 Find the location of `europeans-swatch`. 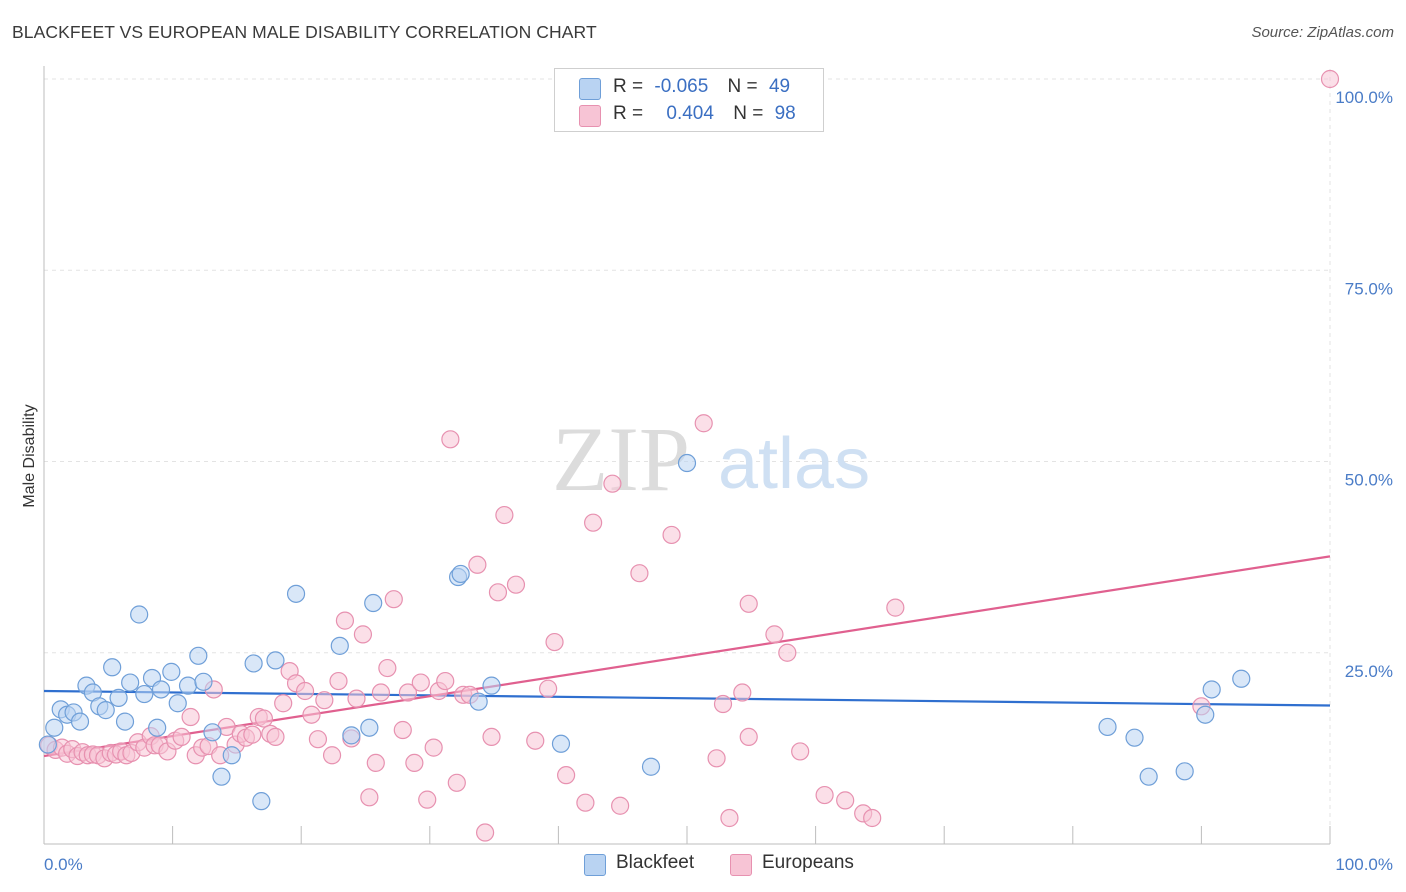

europeans-swatch is located at coordinates (741, 865).